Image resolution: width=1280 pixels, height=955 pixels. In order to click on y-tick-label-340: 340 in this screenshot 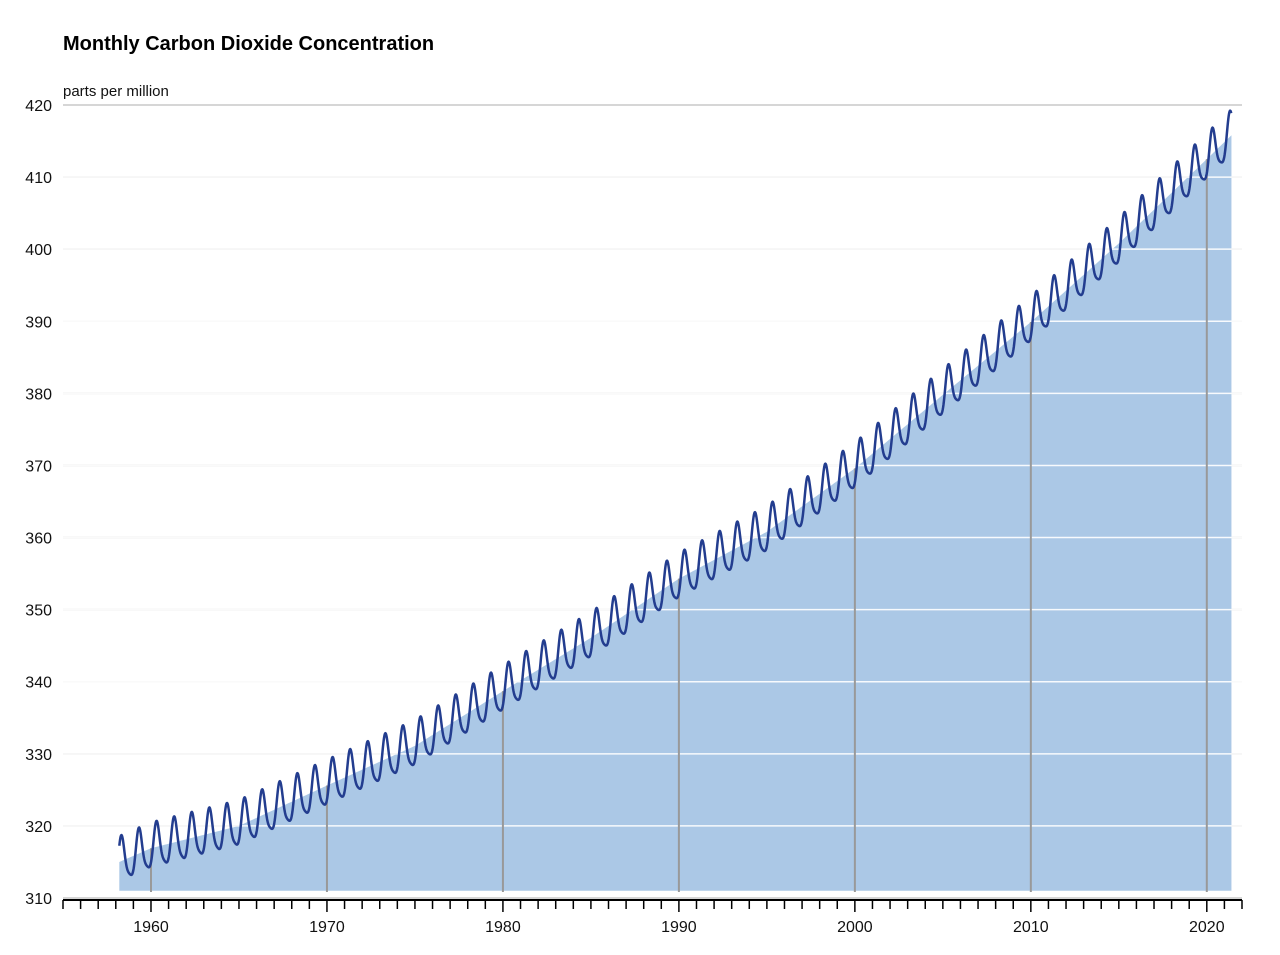, I will do `click(38, 683)`.